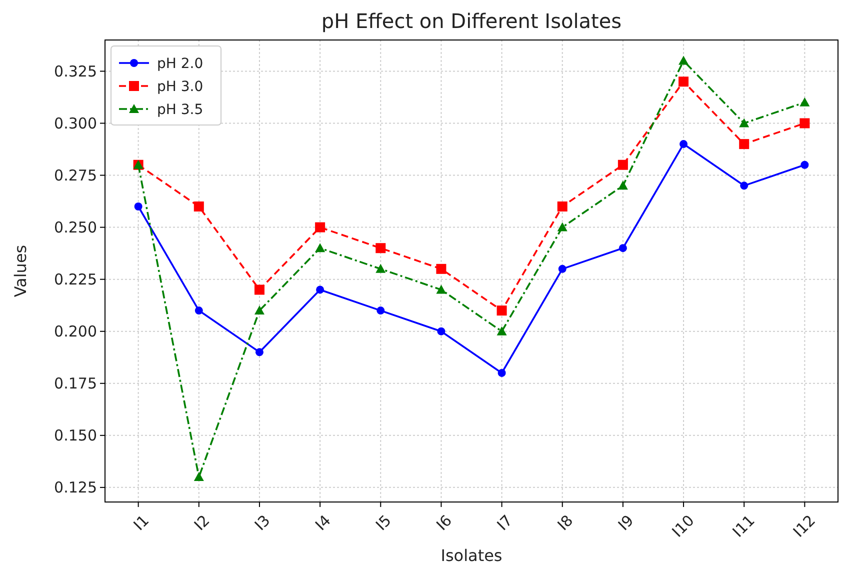 Image resolution: width=850 pixels, height=569 pixels. Describe the element at coordinates (262, 523) in the screenshot. I see `x-tick-label: I3` at that location.